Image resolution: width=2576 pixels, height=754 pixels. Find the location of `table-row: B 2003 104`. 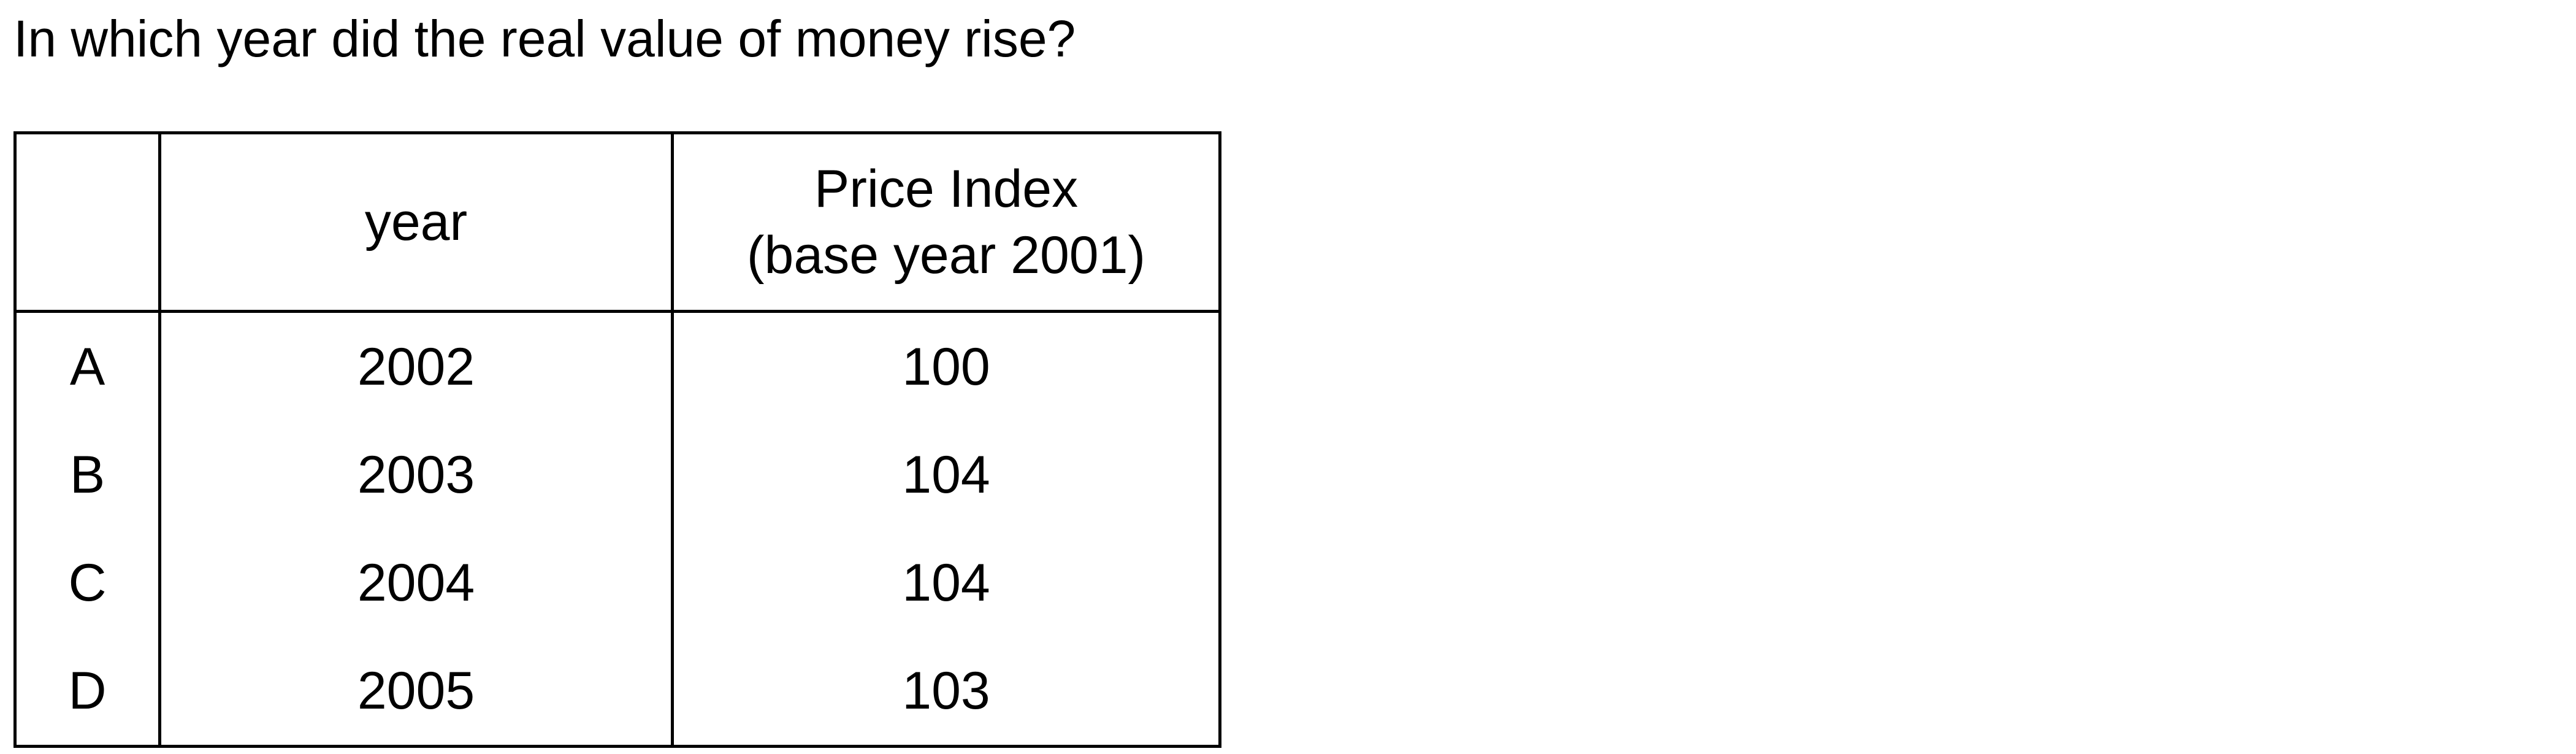

table-row: B 2003 104 is located at coordinates (617, 475).